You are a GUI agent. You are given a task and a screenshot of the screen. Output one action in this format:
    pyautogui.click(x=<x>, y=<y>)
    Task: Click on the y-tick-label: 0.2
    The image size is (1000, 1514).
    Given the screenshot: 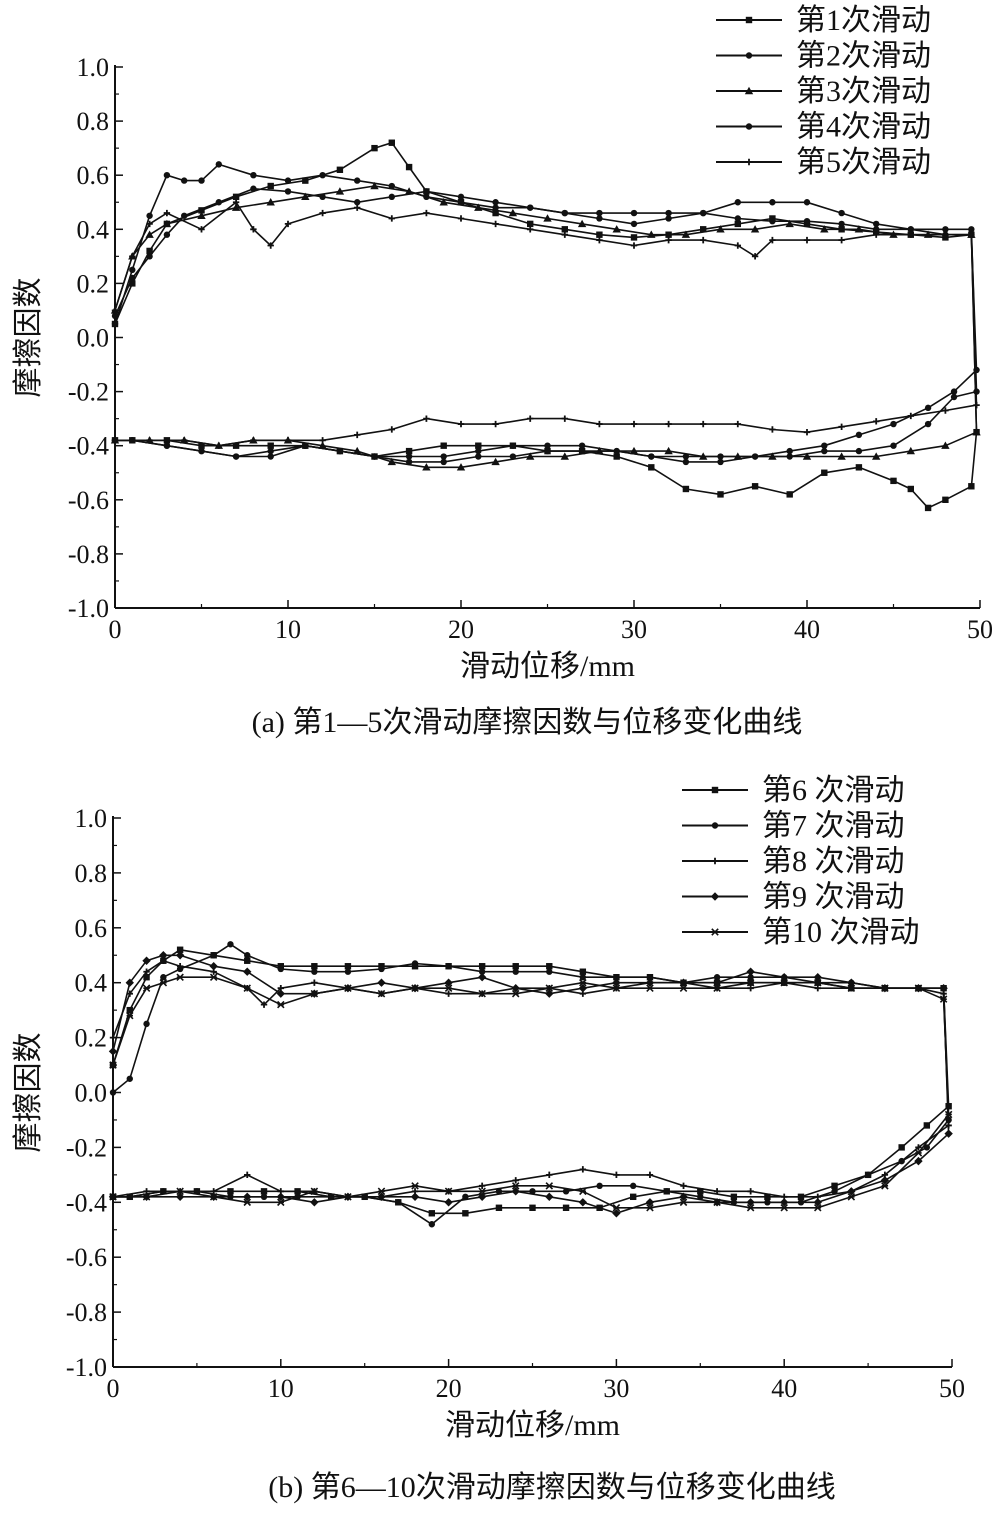 What is the action you would take?
    pyautogui.click(x=93, y=283)
    